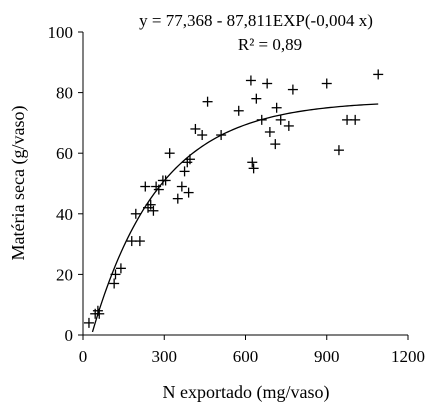 The image size is (435, 407). What do you see at coordinates (69, 335) in the screenshot?
I see `y-tick-label: 0` at bounding box center [69, 335].